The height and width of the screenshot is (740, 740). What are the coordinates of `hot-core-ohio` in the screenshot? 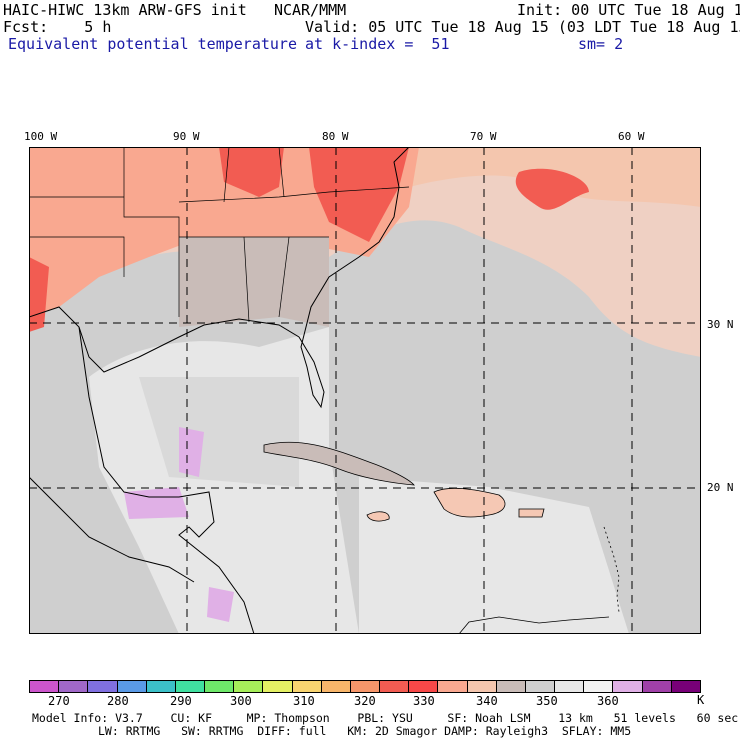 It's located at (251, 172).